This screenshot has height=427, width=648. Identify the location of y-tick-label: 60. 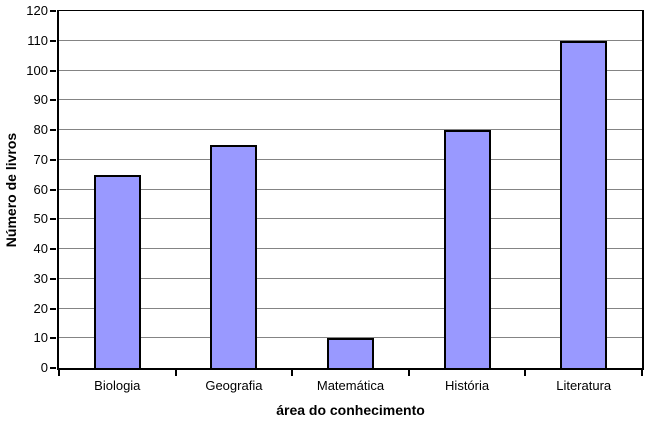
(40, 189).